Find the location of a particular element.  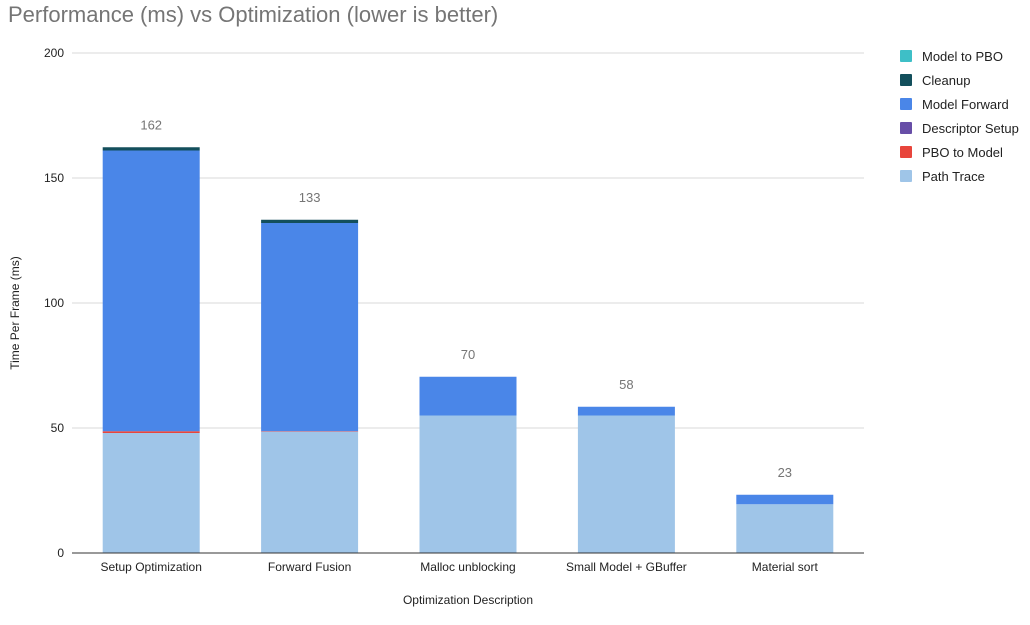

legend-label: Model to PBO is located at coordinates (962, 56).